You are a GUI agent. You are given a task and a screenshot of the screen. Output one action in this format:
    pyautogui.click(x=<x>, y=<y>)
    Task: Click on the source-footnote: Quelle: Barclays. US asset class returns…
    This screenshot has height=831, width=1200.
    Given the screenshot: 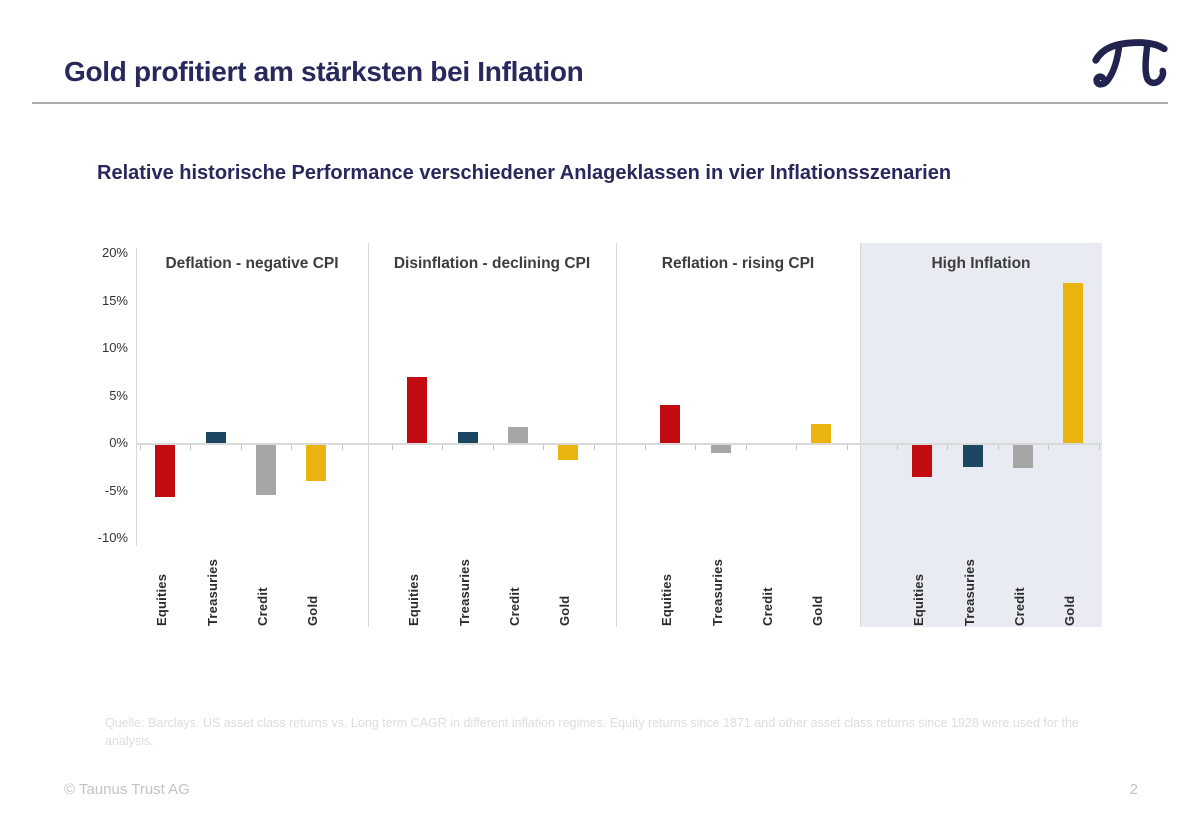 What is the action you would take?
    pyautogui.click(x=592, y=732)
    